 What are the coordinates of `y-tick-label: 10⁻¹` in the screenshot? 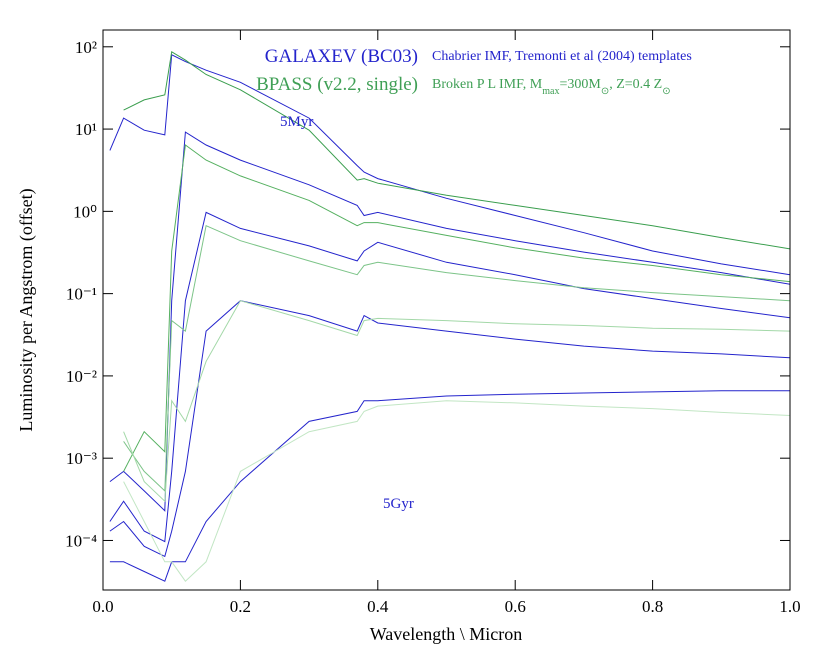 It's located at (81, 294).